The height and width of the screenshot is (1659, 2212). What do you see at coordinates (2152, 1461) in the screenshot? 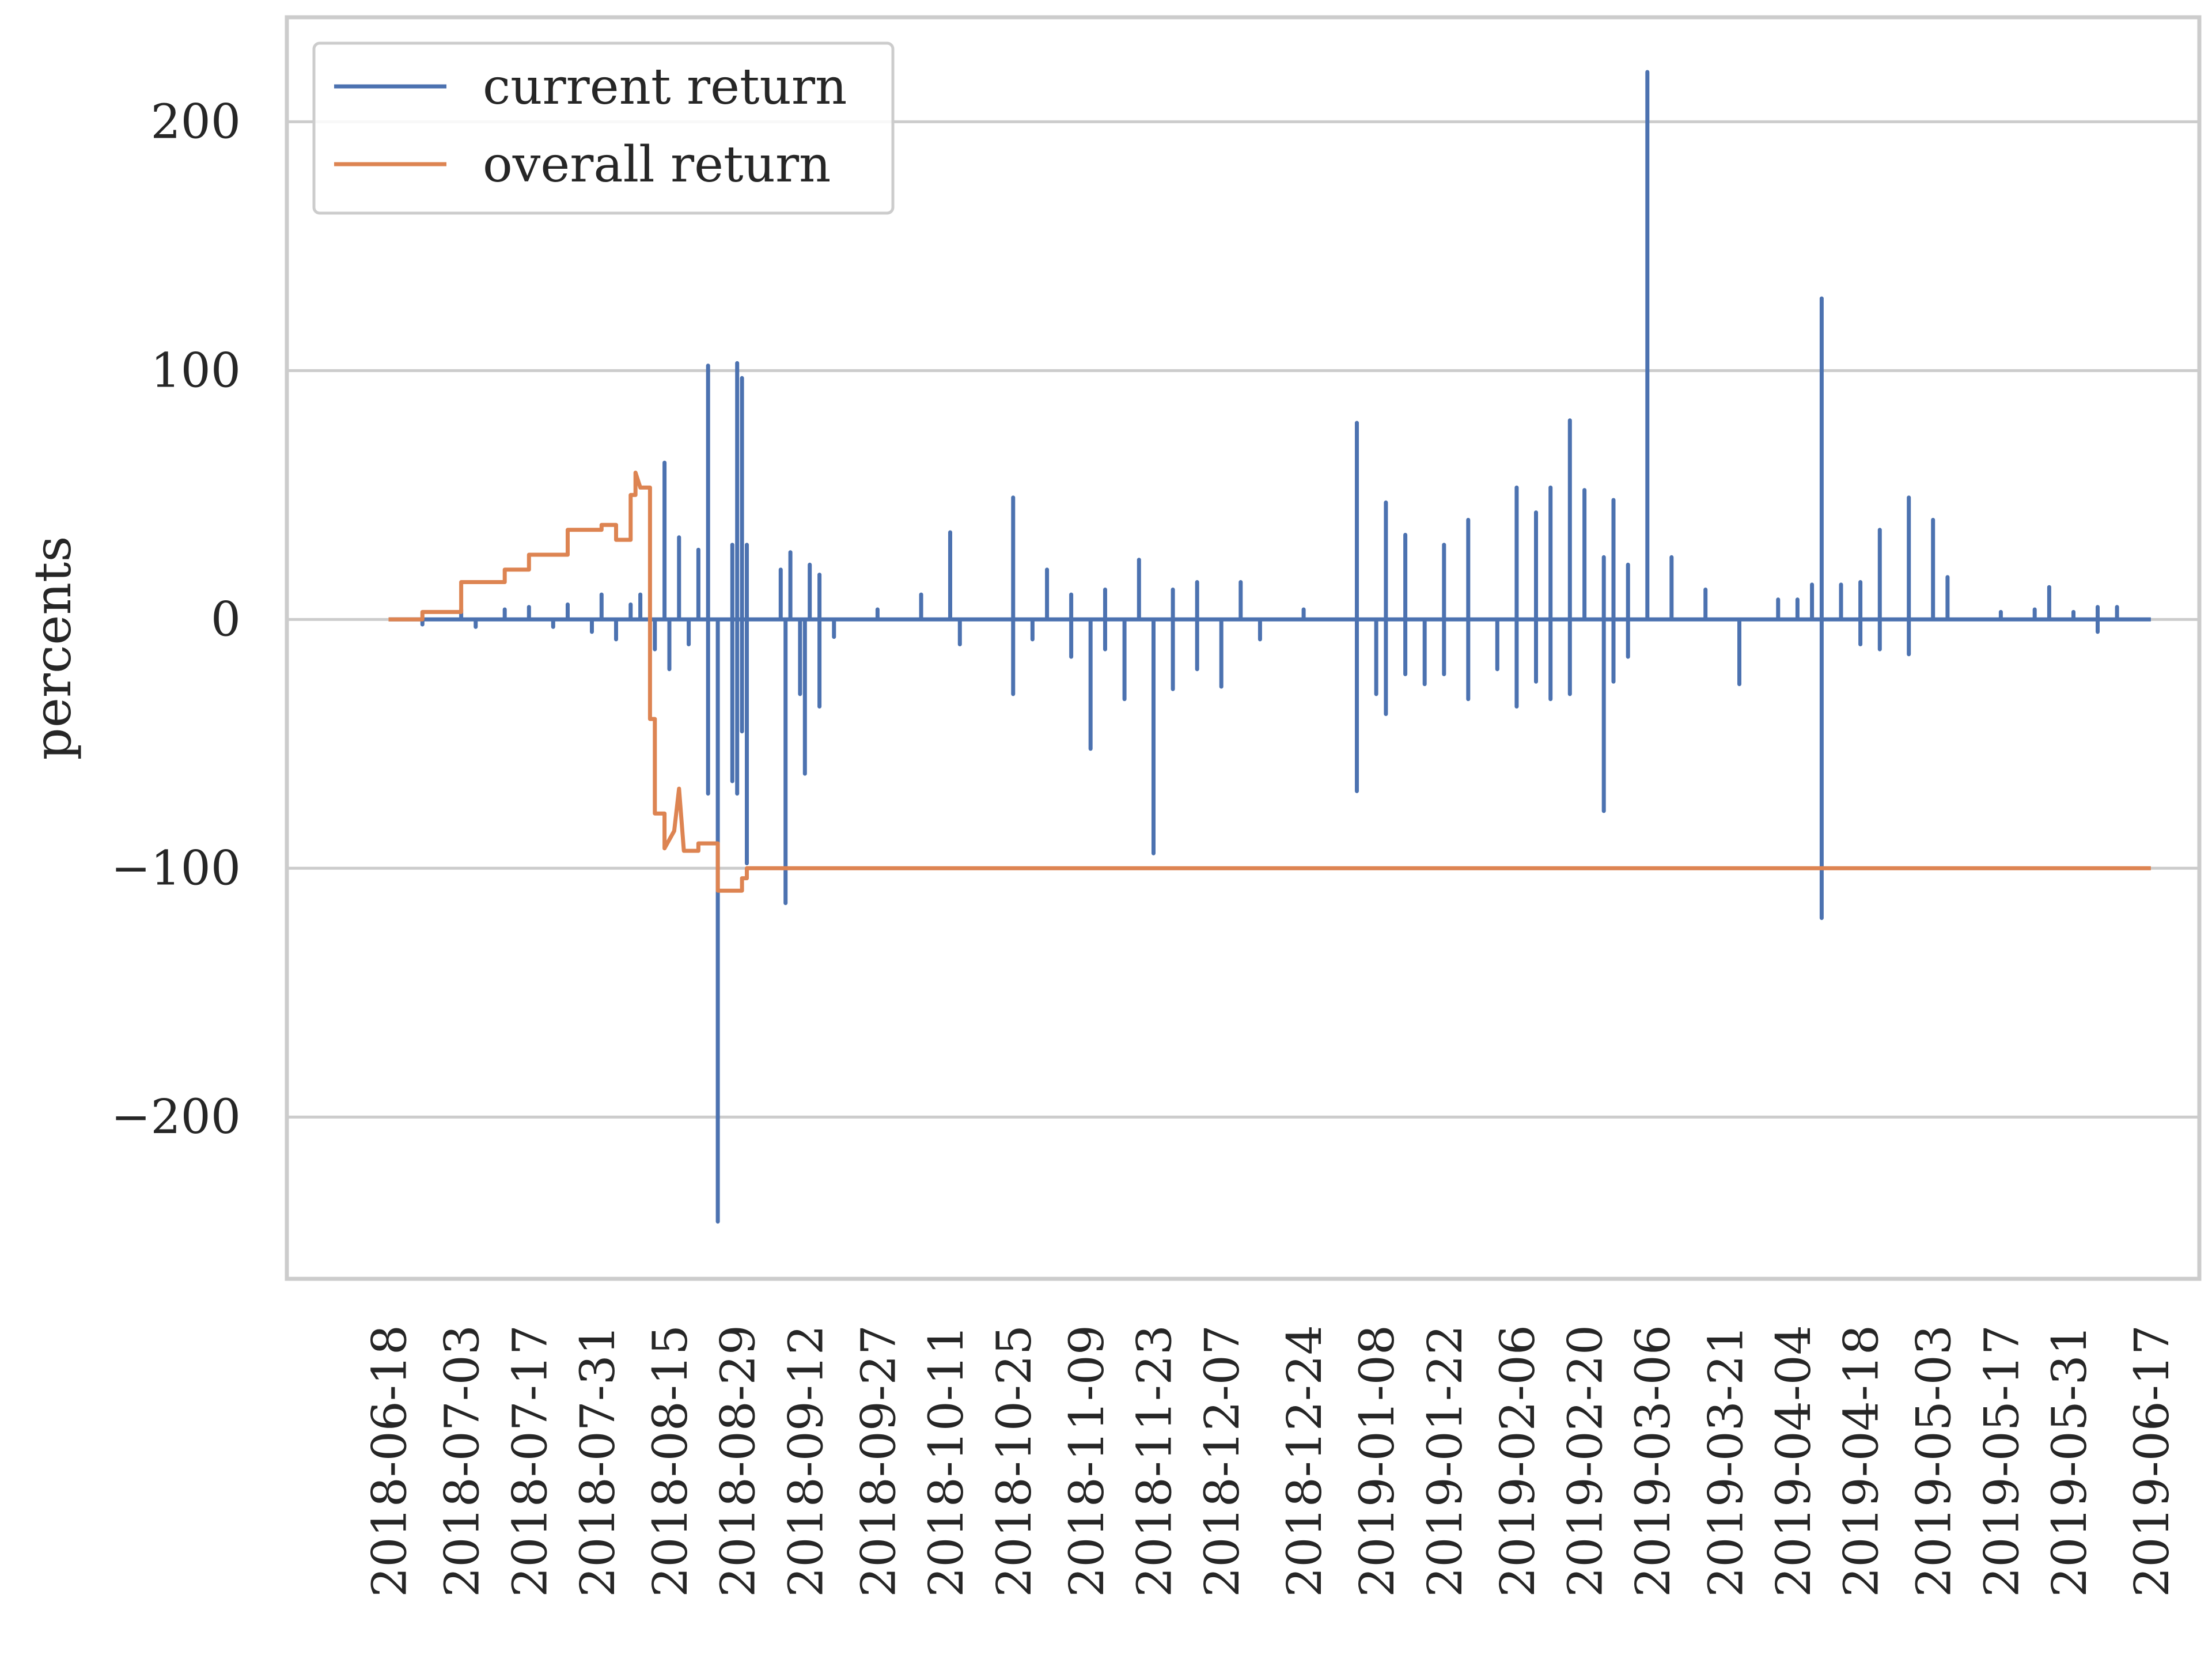
I see `x-tick-label: 2019-06-17` at bounding box center [2152, 1461].